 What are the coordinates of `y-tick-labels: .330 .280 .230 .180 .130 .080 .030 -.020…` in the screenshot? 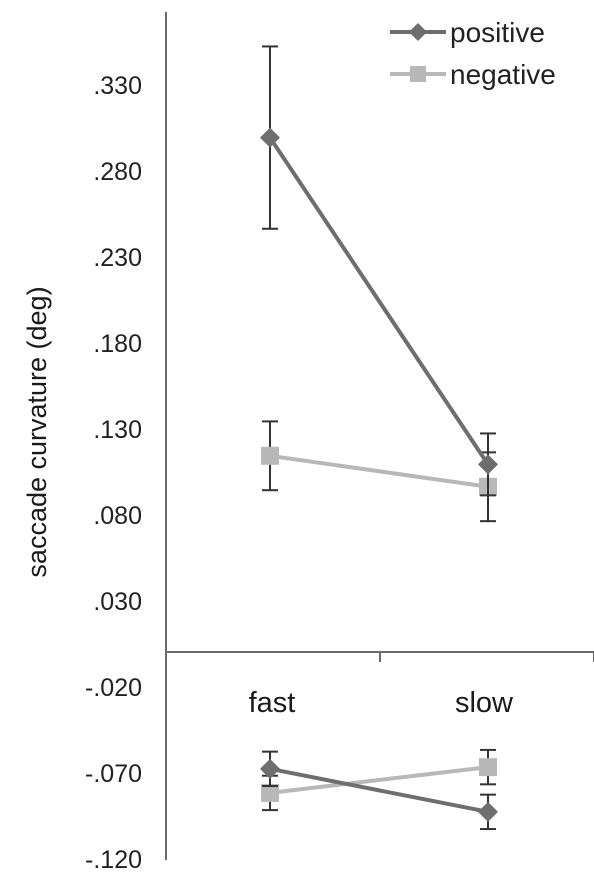 It's located at (113, 472).